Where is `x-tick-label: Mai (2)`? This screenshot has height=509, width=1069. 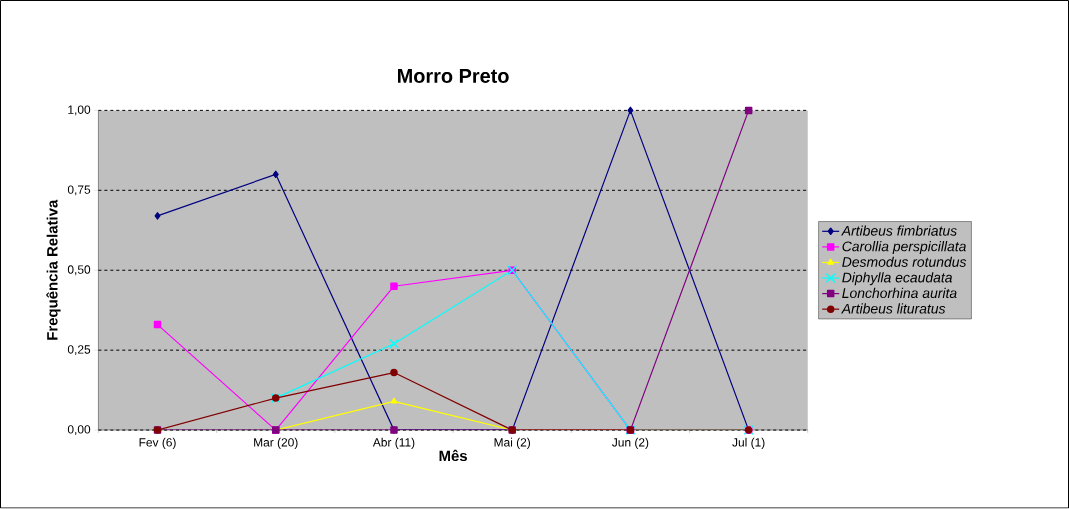
x-tick-label: Mai (2) is located at coordinates (512, 444).